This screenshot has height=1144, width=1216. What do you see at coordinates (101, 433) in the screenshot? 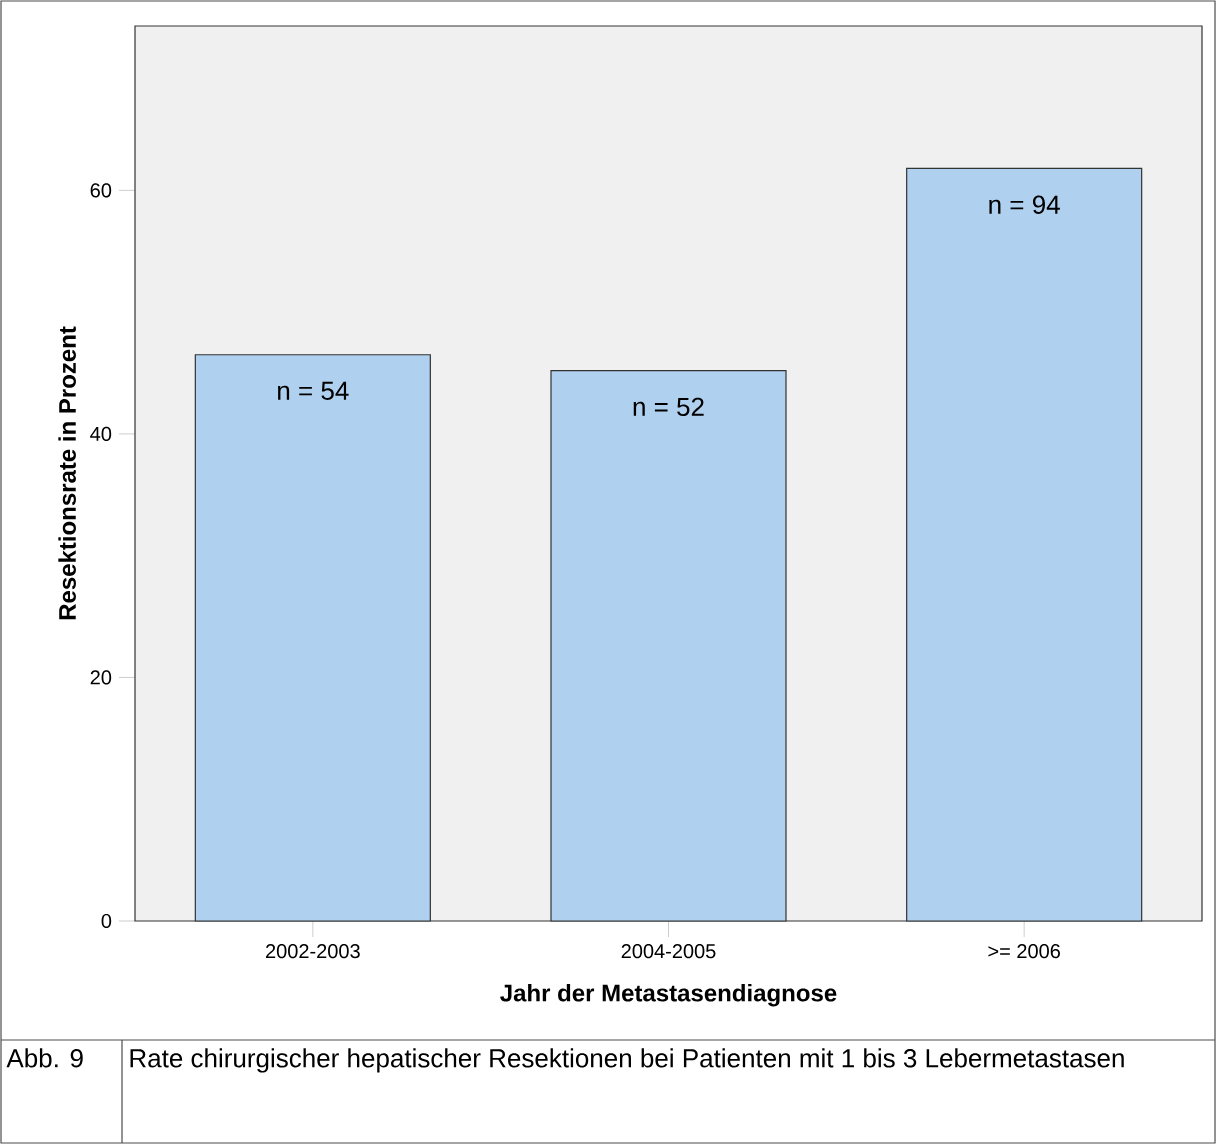
I see `y-tick-label: 40` at bounding box center [101, 433].